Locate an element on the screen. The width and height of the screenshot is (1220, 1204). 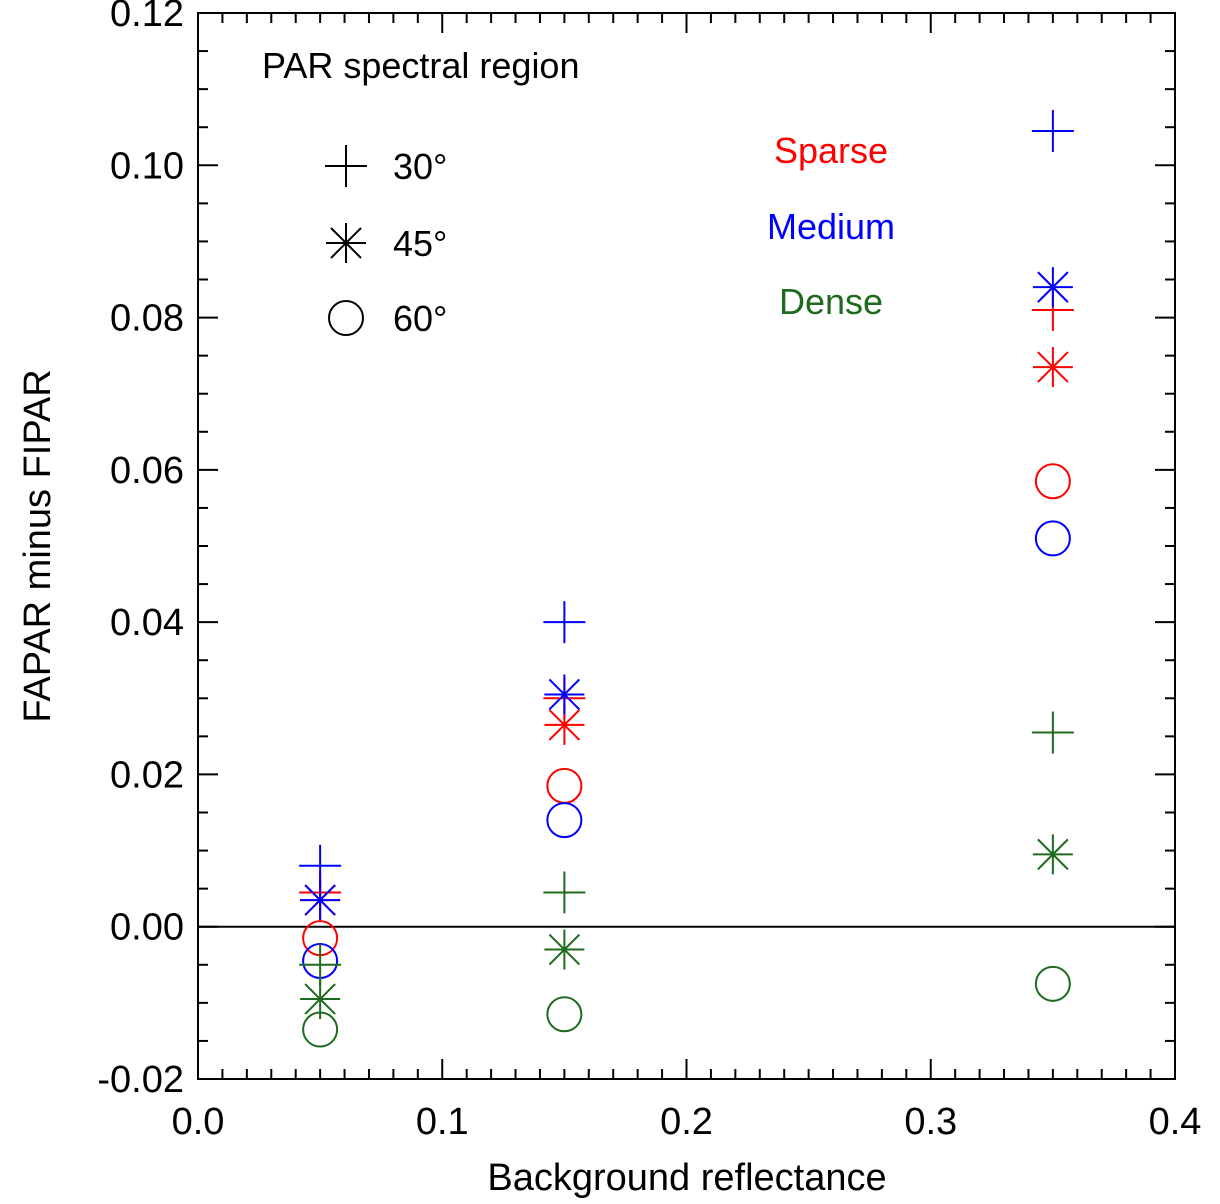
legend-density-label: Medium is located at coordinates (831, 226).